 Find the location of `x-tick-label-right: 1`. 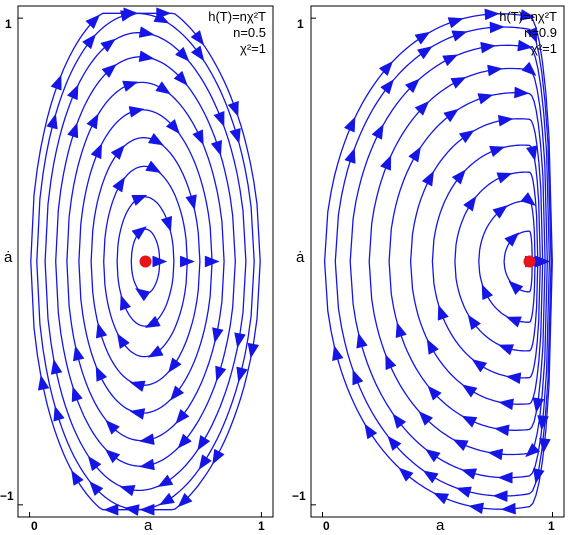

x-tick-label-right: 1 is located at coordinates (261, 526).